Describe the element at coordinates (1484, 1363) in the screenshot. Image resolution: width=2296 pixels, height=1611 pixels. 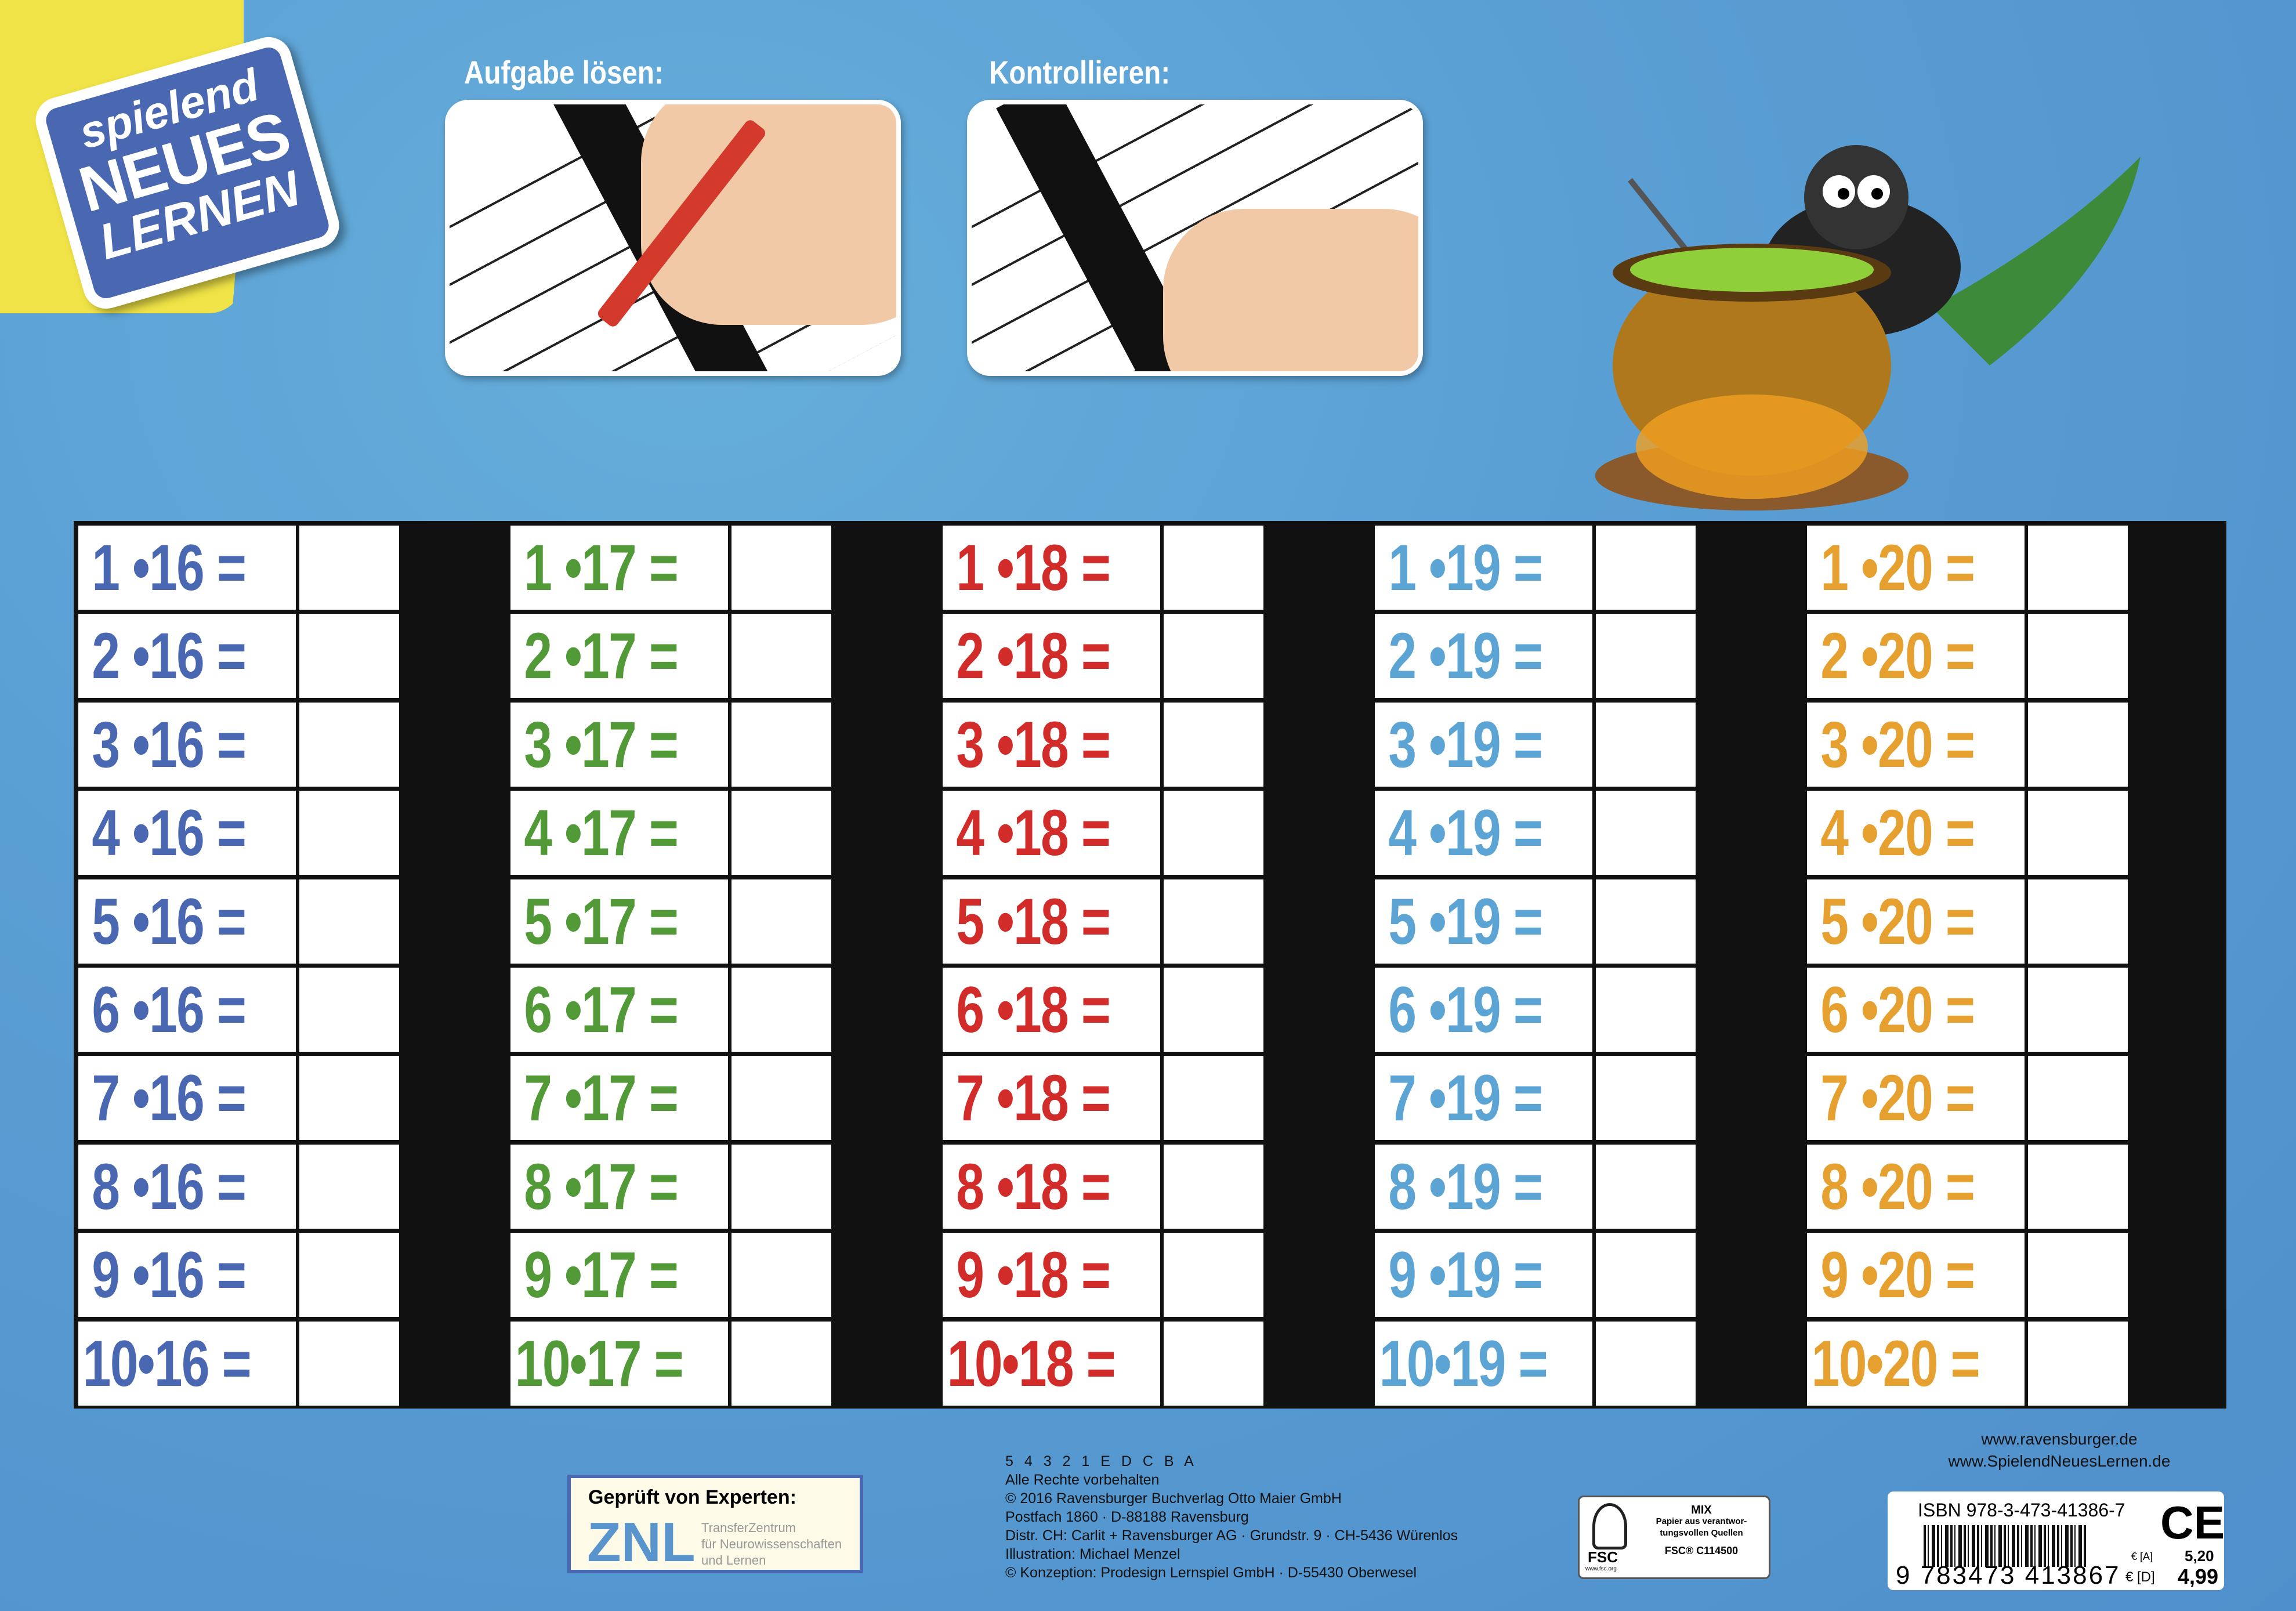
I see `equation-cell: 10•19 =` at that location.